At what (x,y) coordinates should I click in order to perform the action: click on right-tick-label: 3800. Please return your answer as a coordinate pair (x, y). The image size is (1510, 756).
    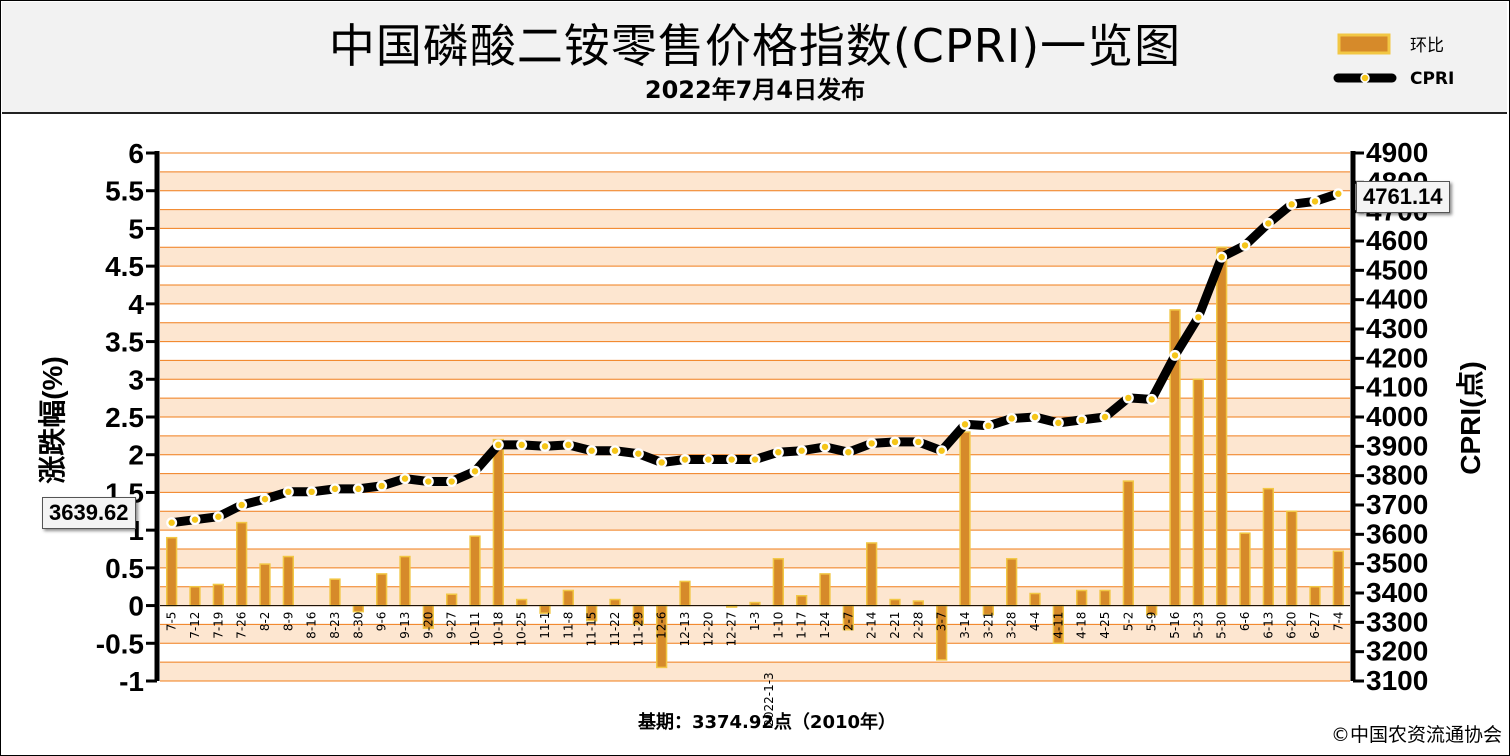
    Looking at the image, I should click on (1397, 475).